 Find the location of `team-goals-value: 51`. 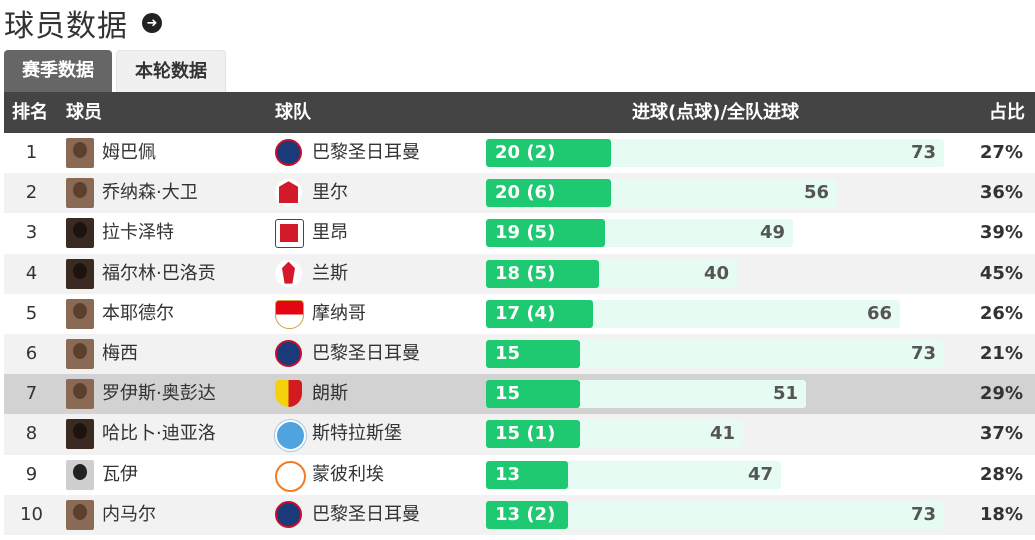

team-goals-value: 51 is located at coordinates (785, 394).